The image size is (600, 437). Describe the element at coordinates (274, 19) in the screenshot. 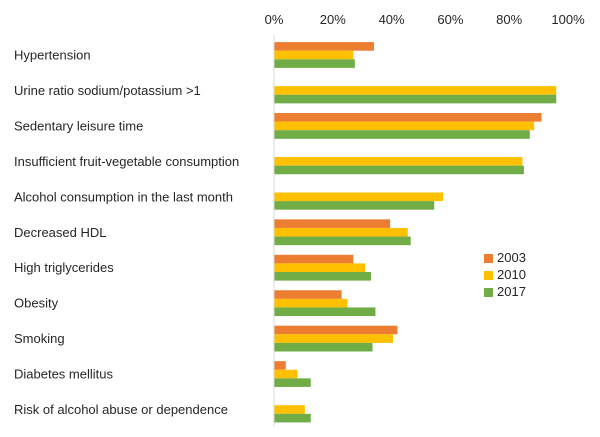

I see `x-tick-label: 0%` at that location.